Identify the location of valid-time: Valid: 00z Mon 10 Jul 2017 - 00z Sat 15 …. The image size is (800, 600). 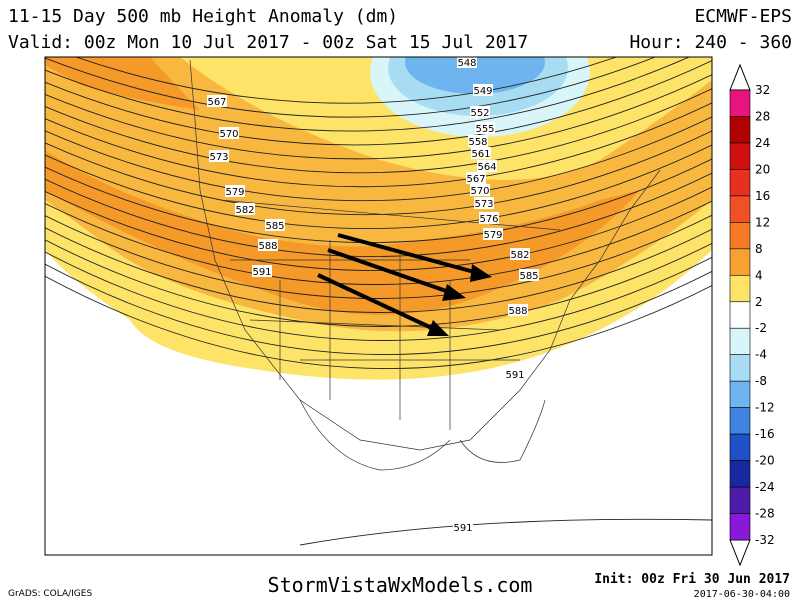
(268, 42).